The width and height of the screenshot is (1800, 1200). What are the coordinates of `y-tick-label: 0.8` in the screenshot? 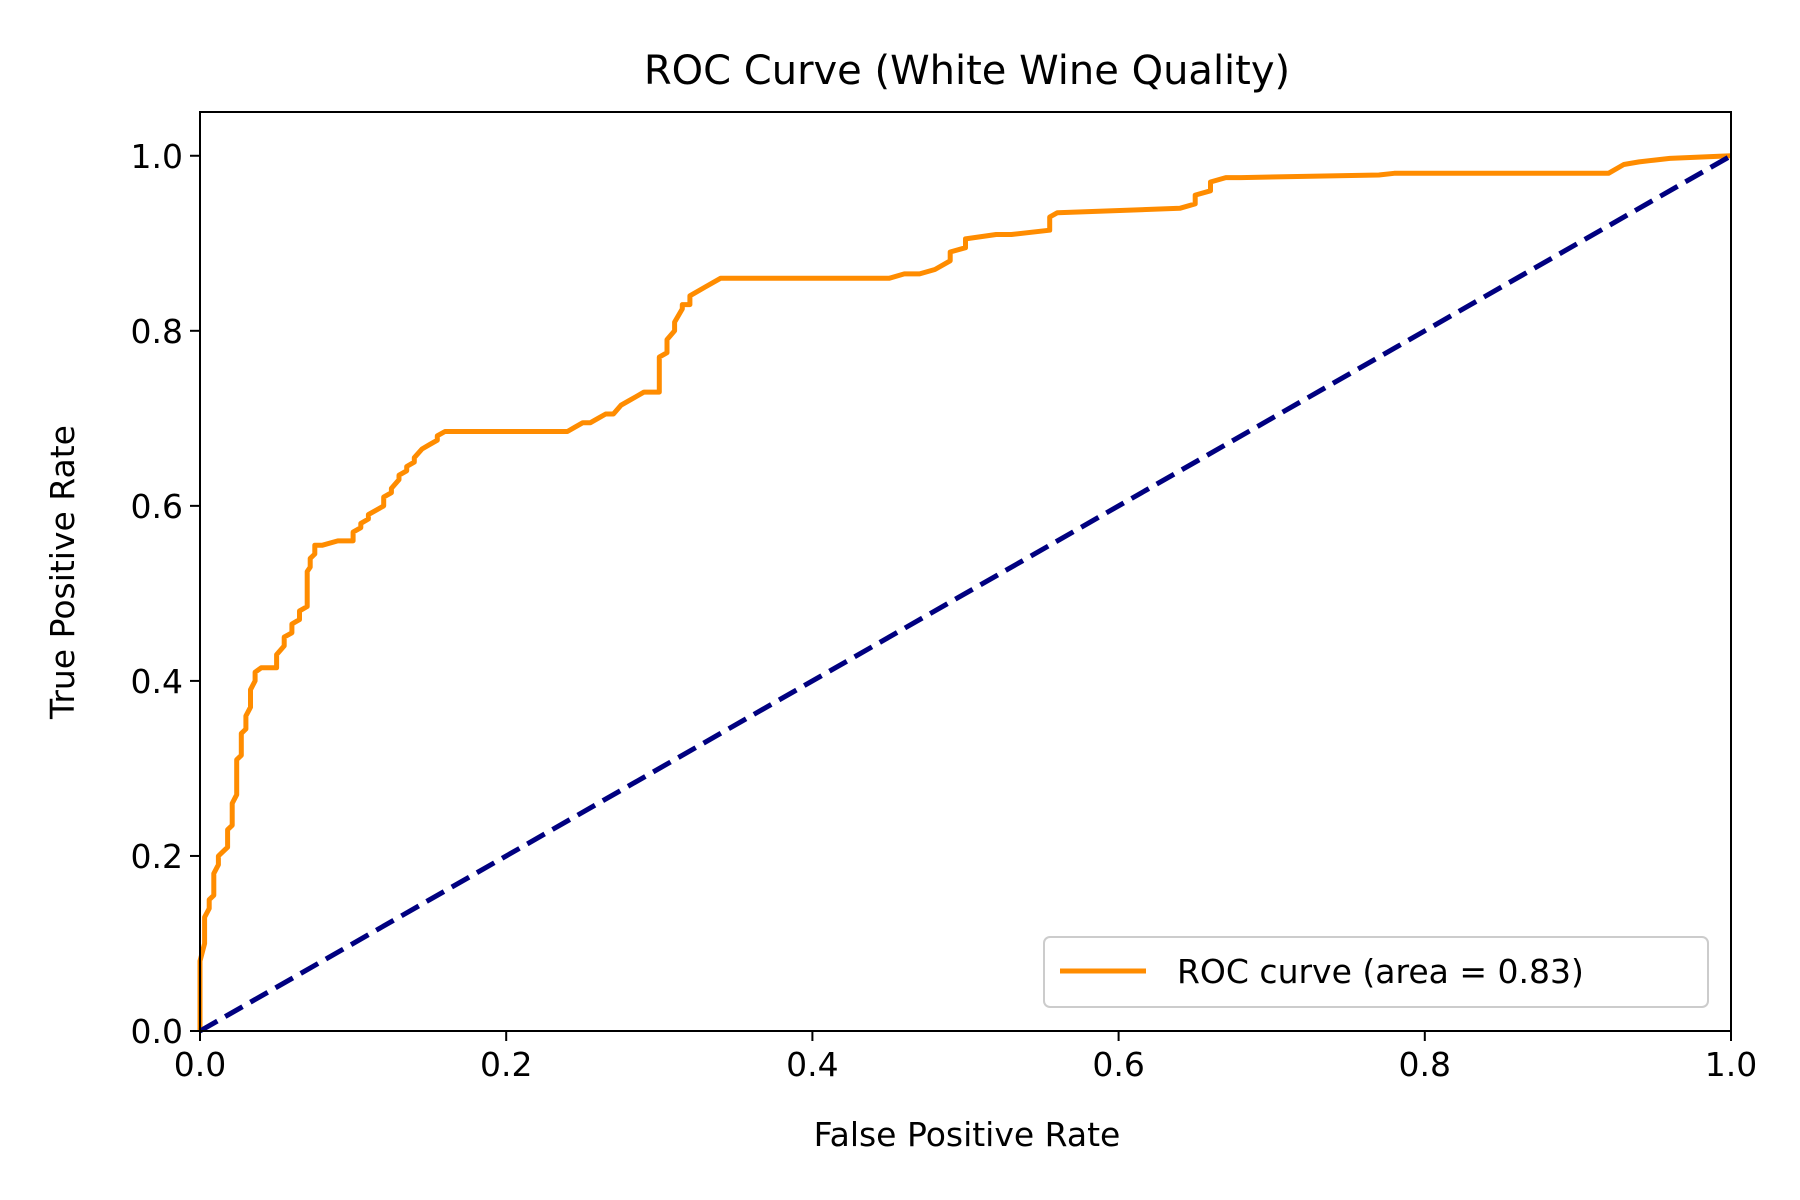 It's located at (157, 331).